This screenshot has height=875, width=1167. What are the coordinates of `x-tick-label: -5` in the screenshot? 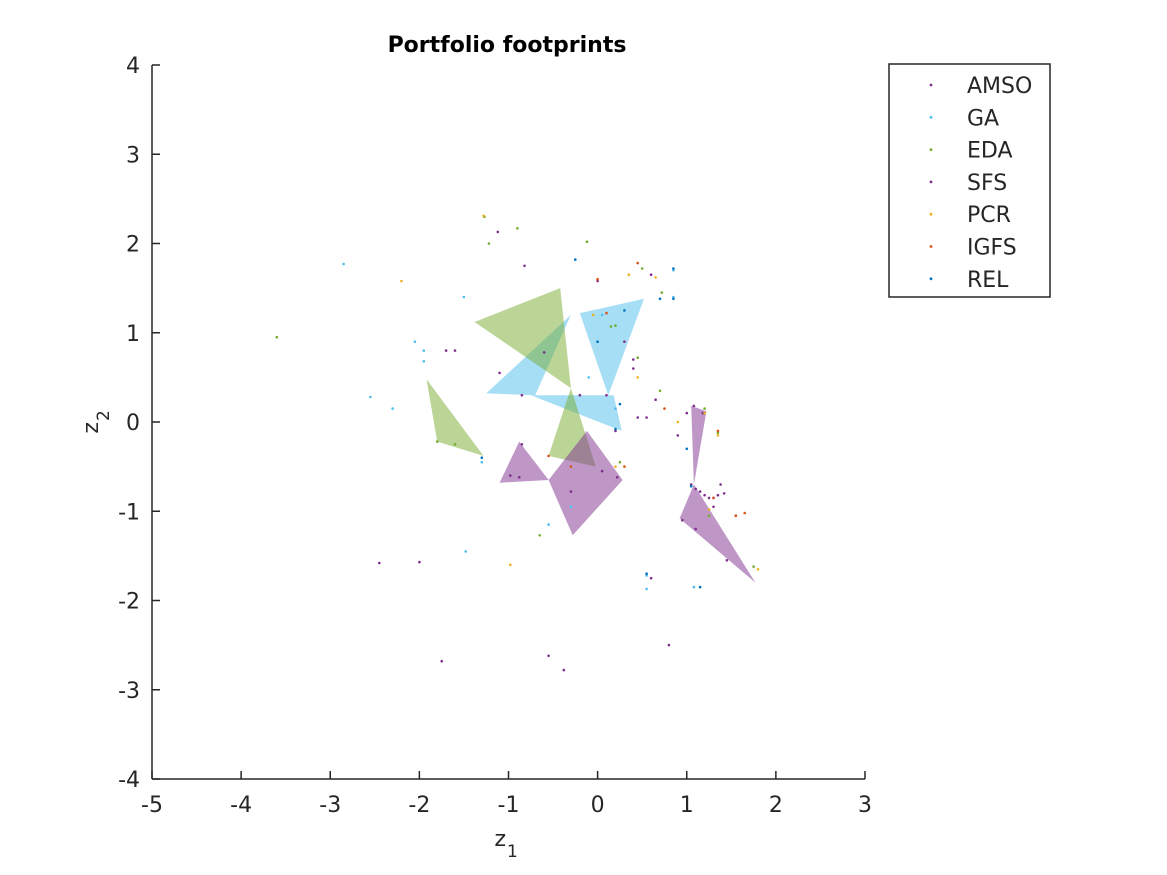 It's located at (152, 805).